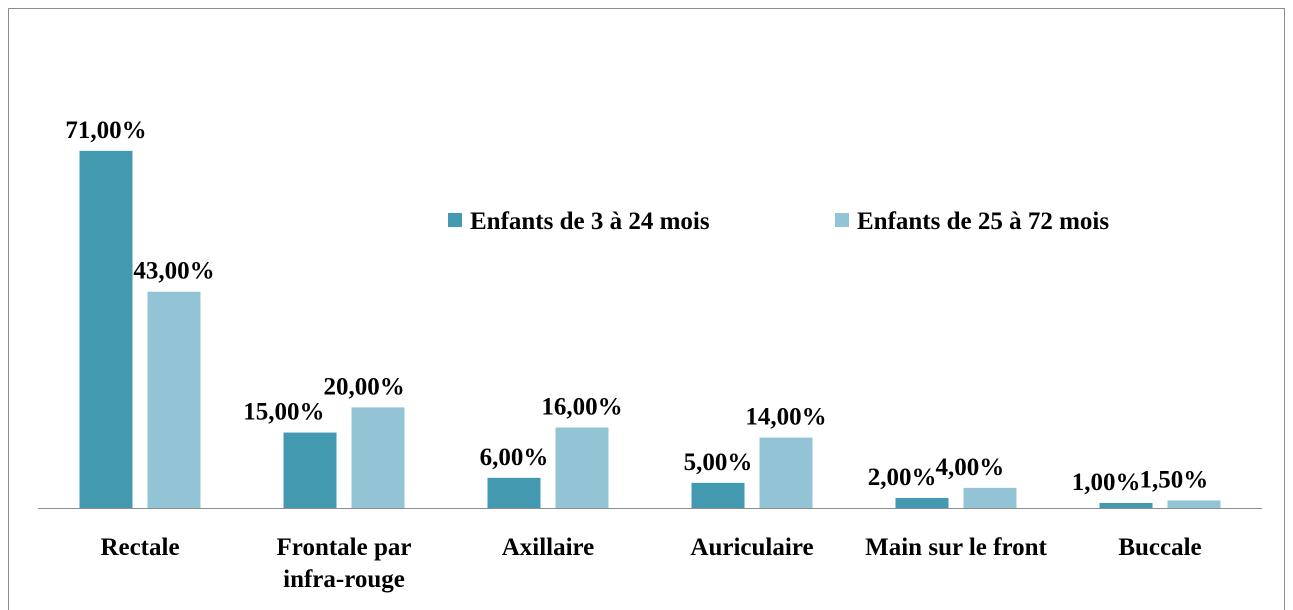 Image resolution: width=1293 pixels, height=610 pixels. Describe the element at coordinates (548, 547) in the screenshot. I see `x-tick-label: Axillaire` at that location.